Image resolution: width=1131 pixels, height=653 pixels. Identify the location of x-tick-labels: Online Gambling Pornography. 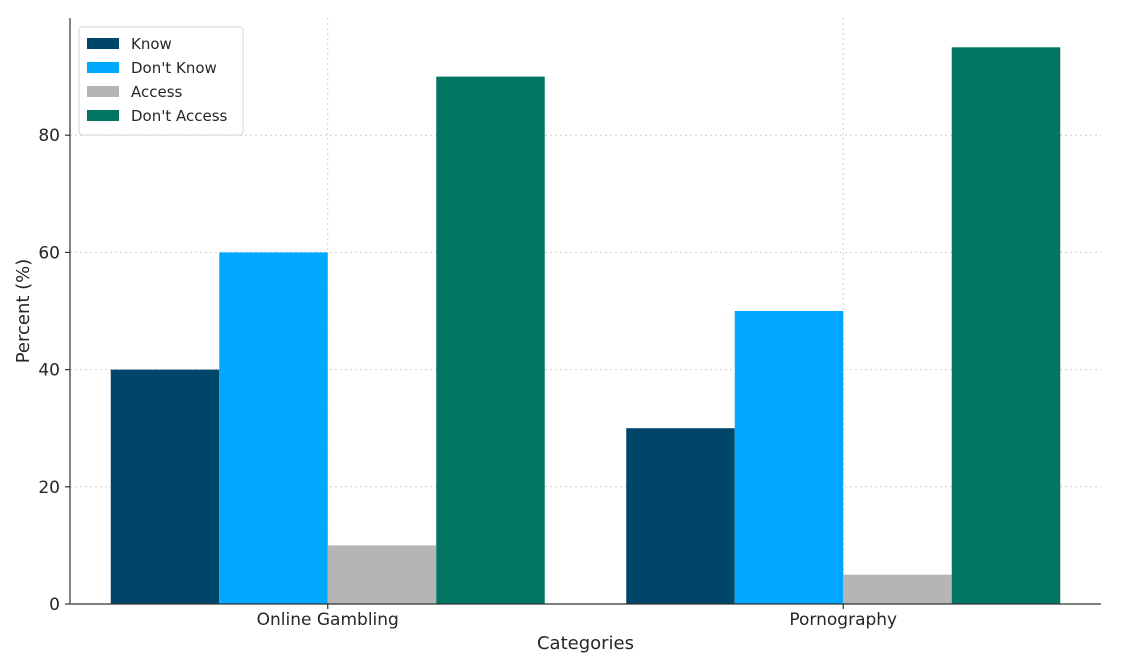
(577, 617).